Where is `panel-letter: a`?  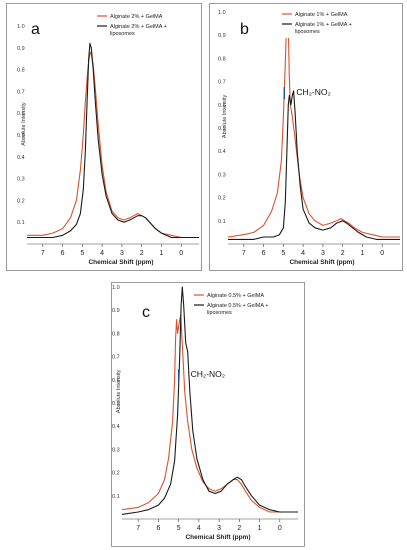 panel-letter: a is located at coordinates (35, 29).